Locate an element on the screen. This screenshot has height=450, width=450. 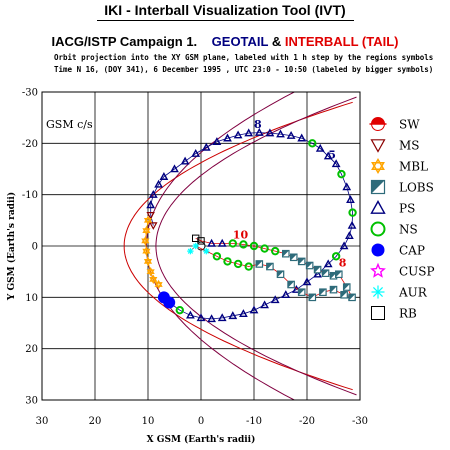
legend-label-rb: RB is located at coordinates (408, 314).